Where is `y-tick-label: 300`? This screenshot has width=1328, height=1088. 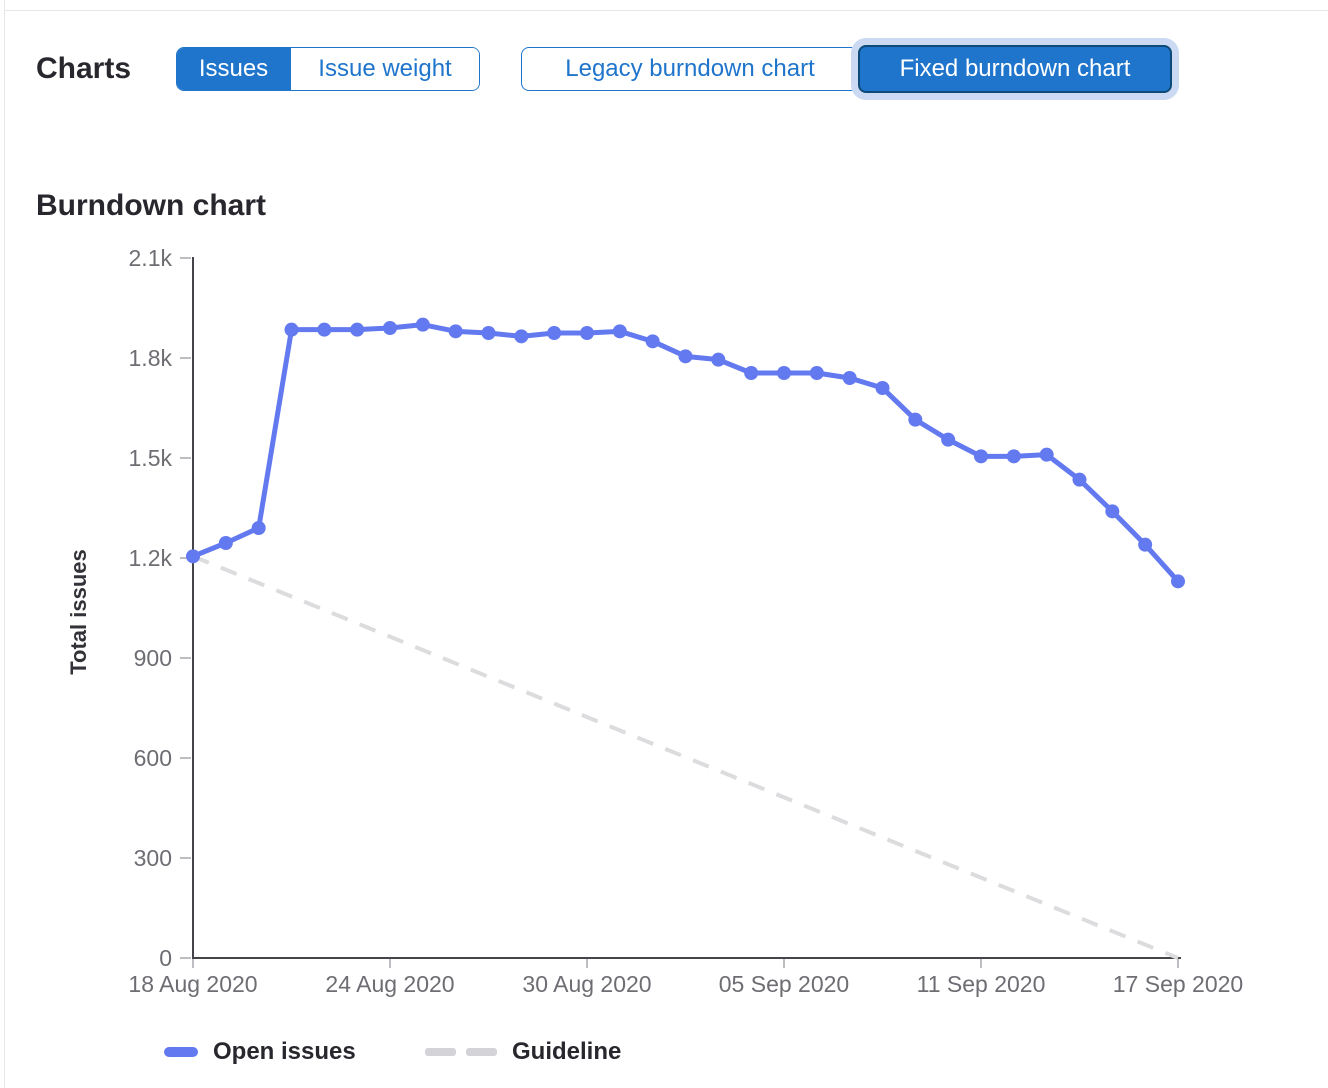 y-tick-label: 300 is located at coordinates (153, 858).